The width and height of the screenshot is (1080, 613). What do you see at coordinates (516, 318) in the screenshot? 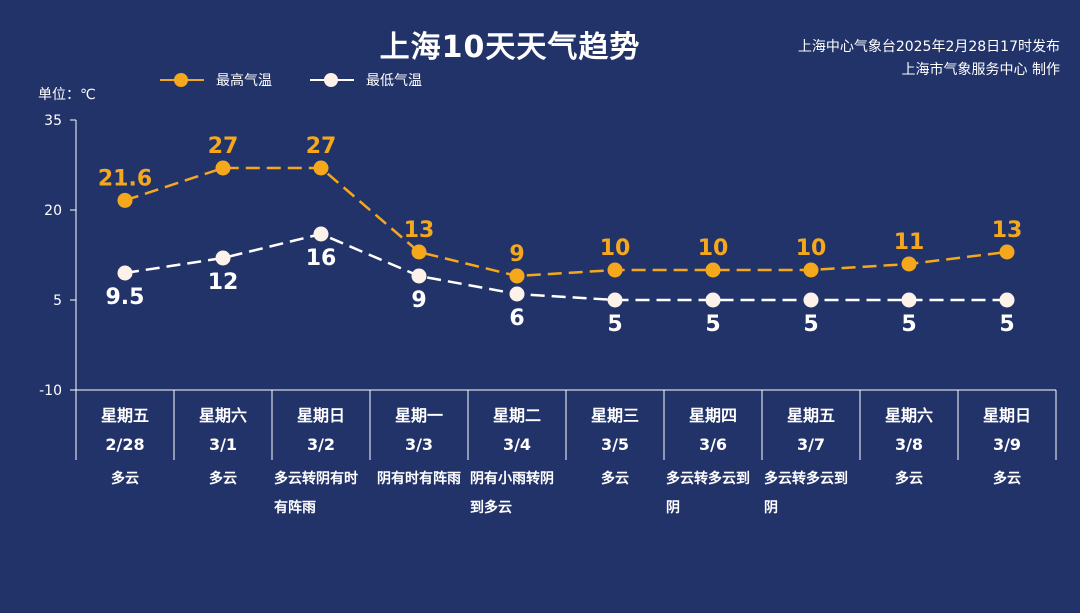
I see `low-temp-label: 6` at bounding box center [516, 318].